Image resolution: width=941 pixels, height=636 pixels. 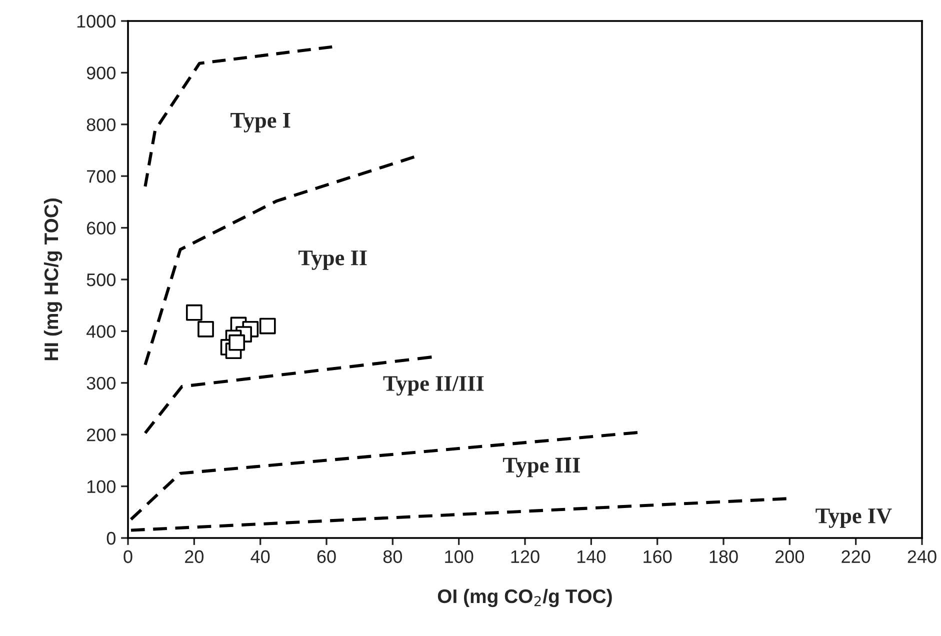 What do you see at coordinates (658, 557) in the screenshot?
I see `x-tick-label: 160` at bounding box center [658, 557].